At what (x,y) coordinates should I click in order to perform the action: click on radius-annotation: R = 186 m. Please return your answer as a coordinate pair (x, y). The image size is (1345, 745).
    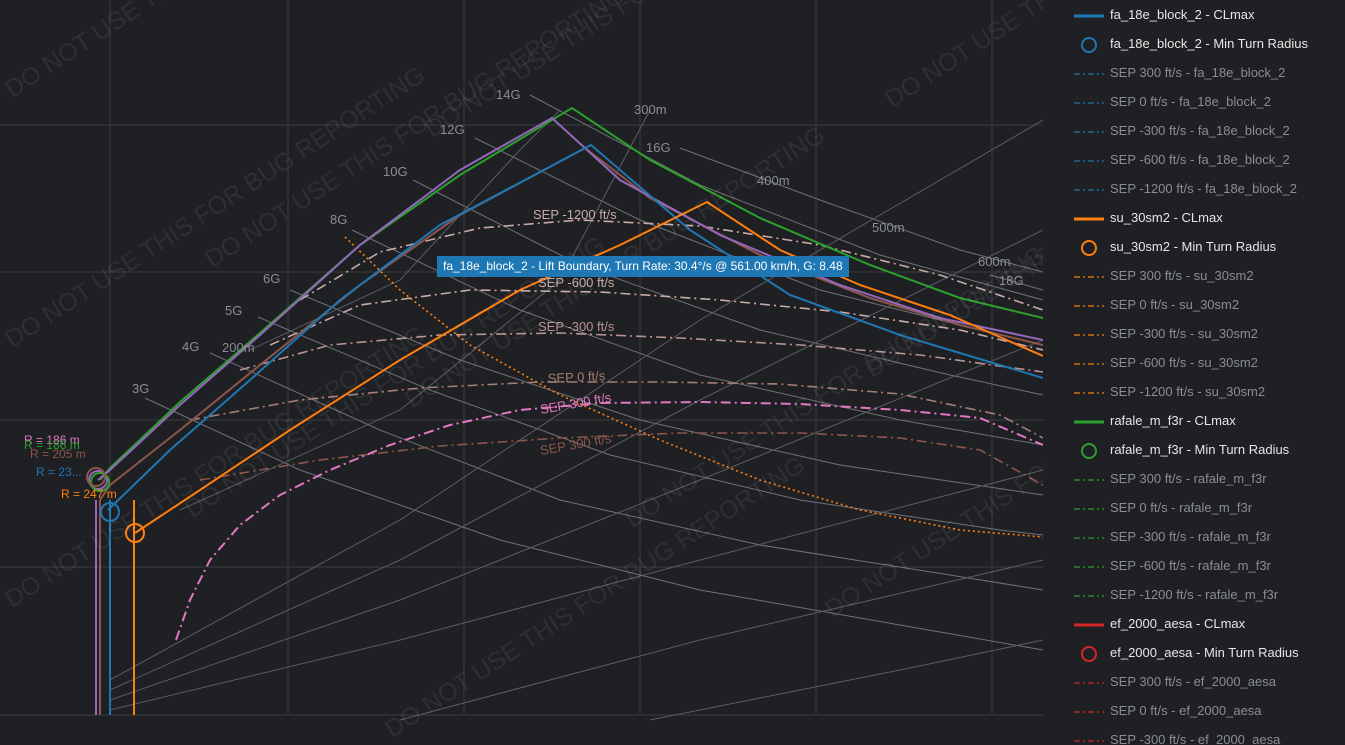
    Looking at the image, I should click on (52, 440).